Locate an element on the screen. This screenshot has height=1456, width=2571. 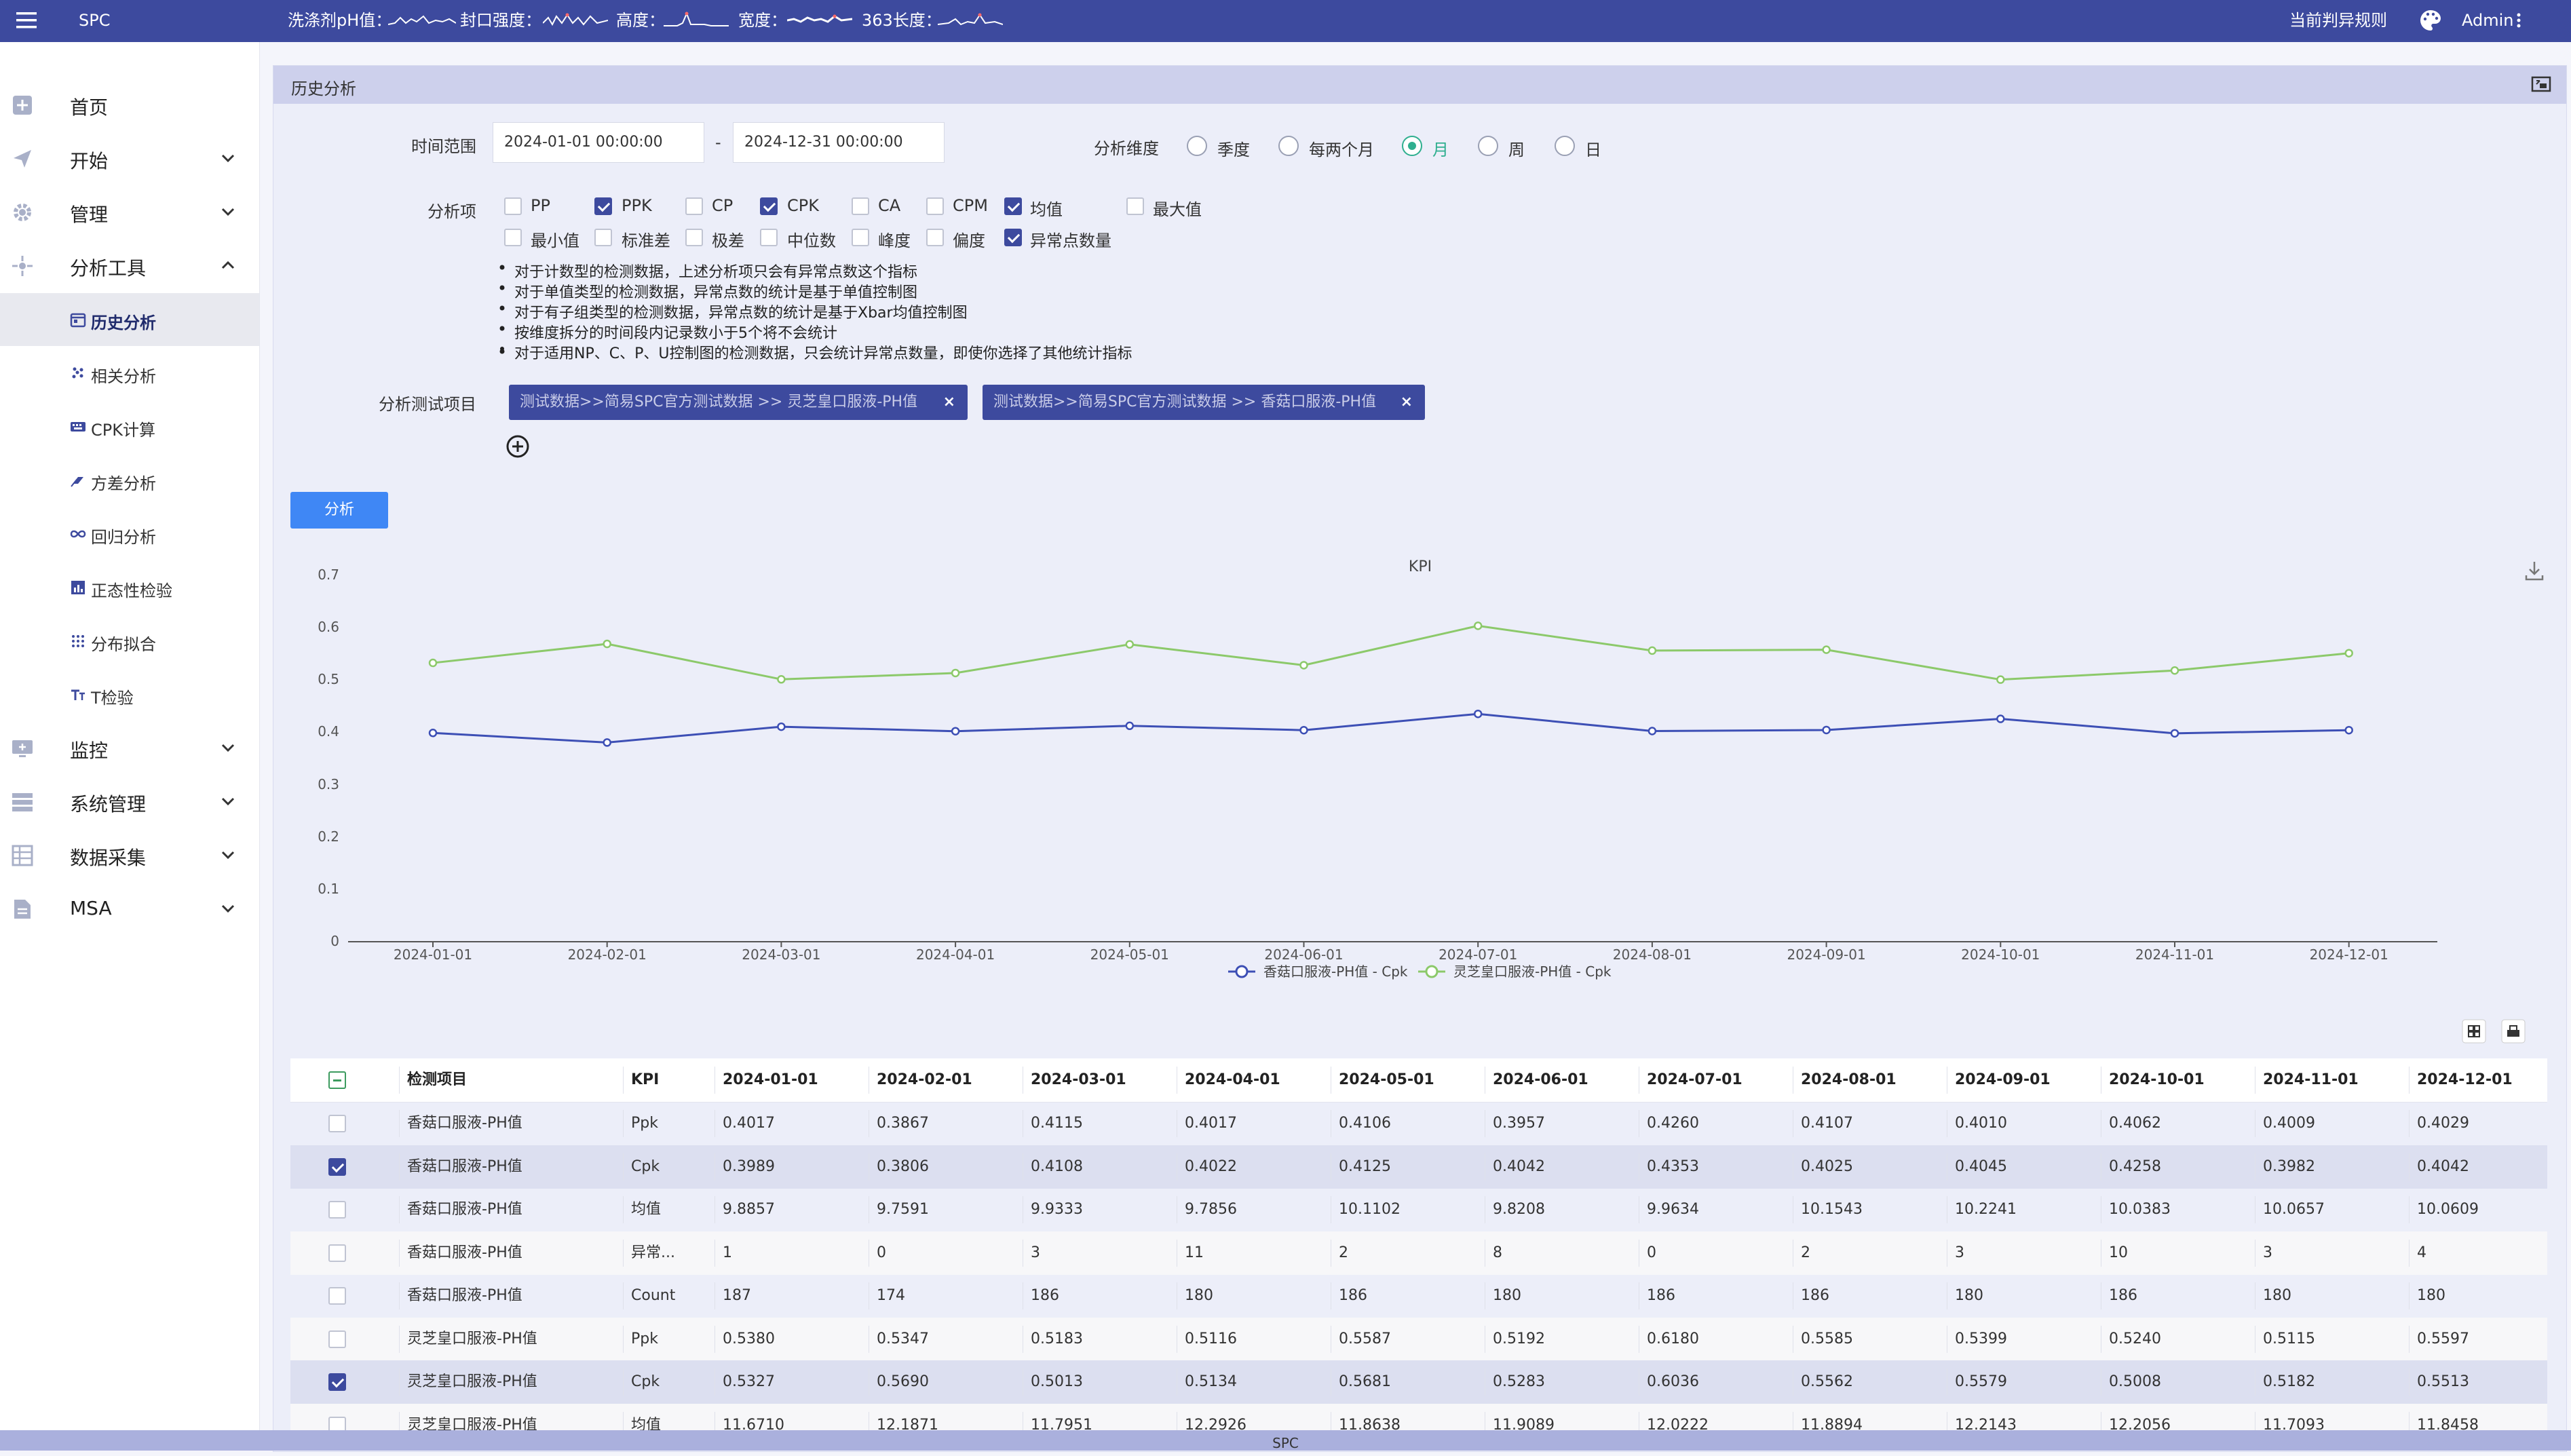
checkbox-label: PPK is located at coordinates (637, 205).